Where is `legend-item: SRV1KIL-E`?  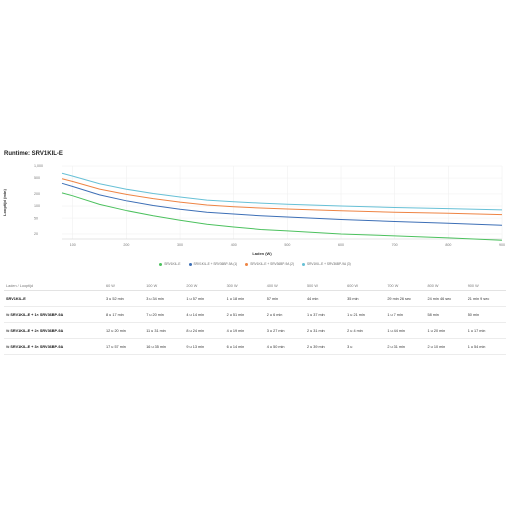
legend-item: SRV1KIL-E is located at coordinates (170, 264).